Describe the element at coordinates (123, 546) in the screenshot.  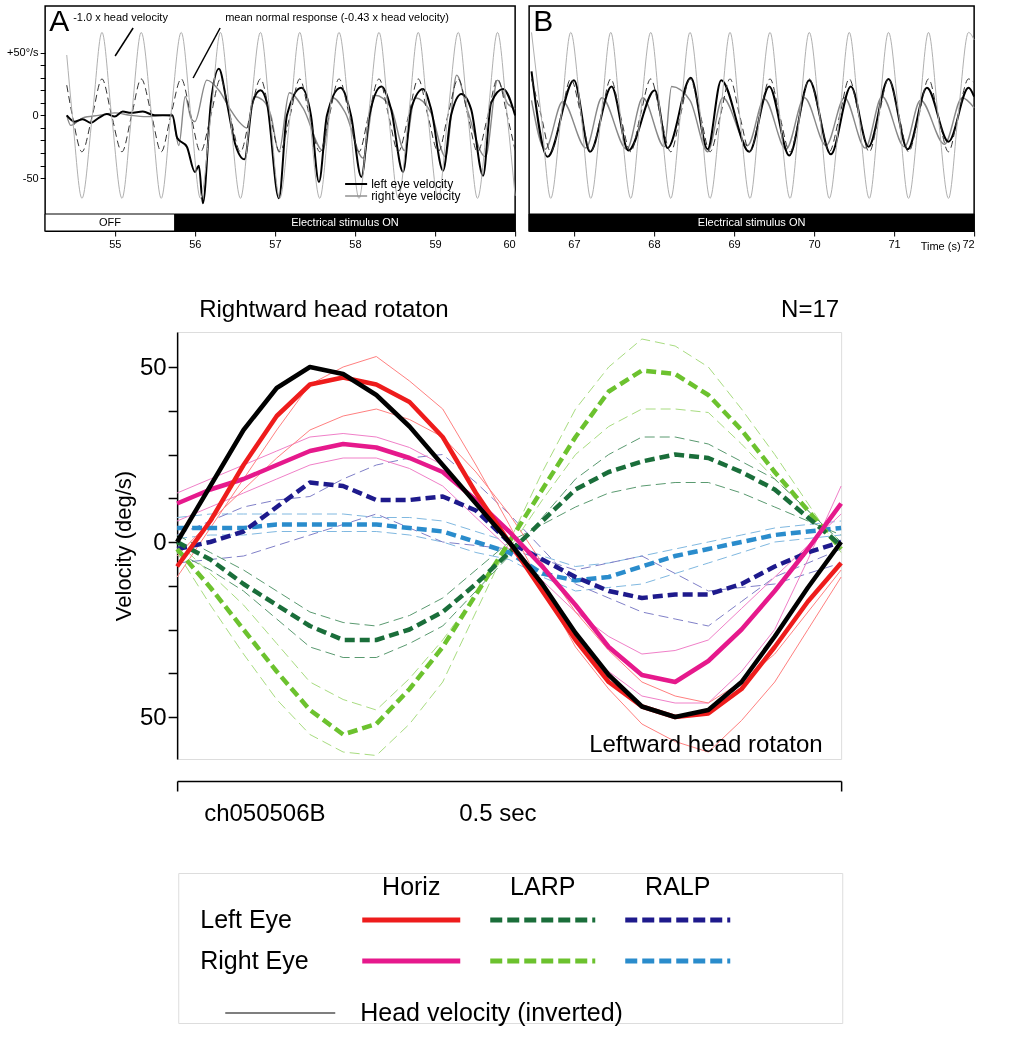
I see `y-axis-title: Velocity (deg/s)` at that location.